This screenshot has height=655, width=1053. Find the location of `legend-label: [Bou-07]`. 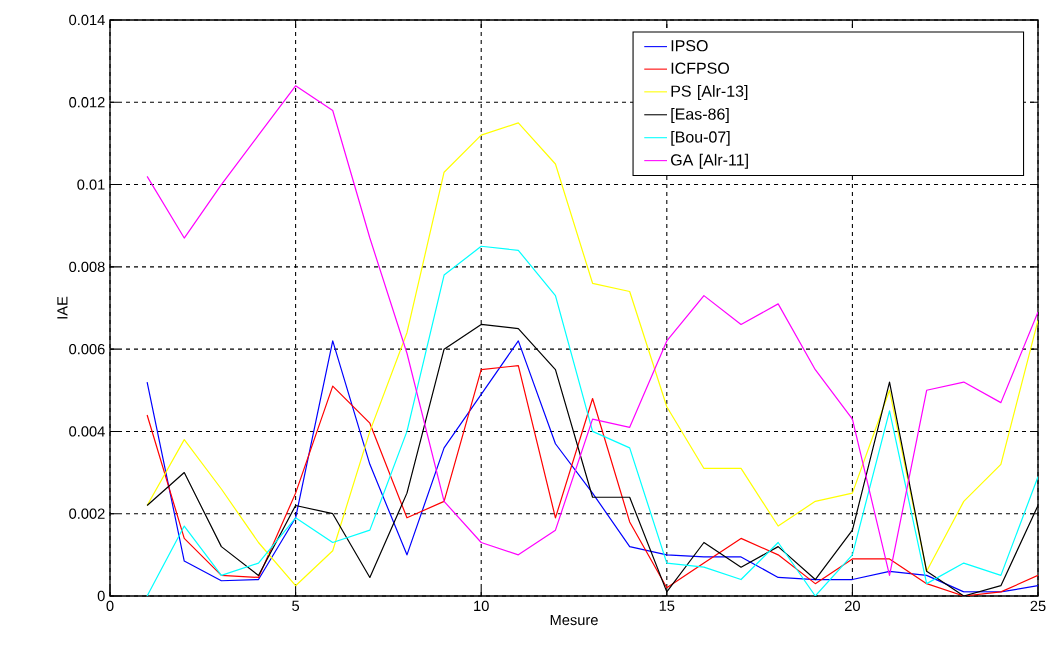

legend-label: [Bou-07] is located at coordinates (700, 138).